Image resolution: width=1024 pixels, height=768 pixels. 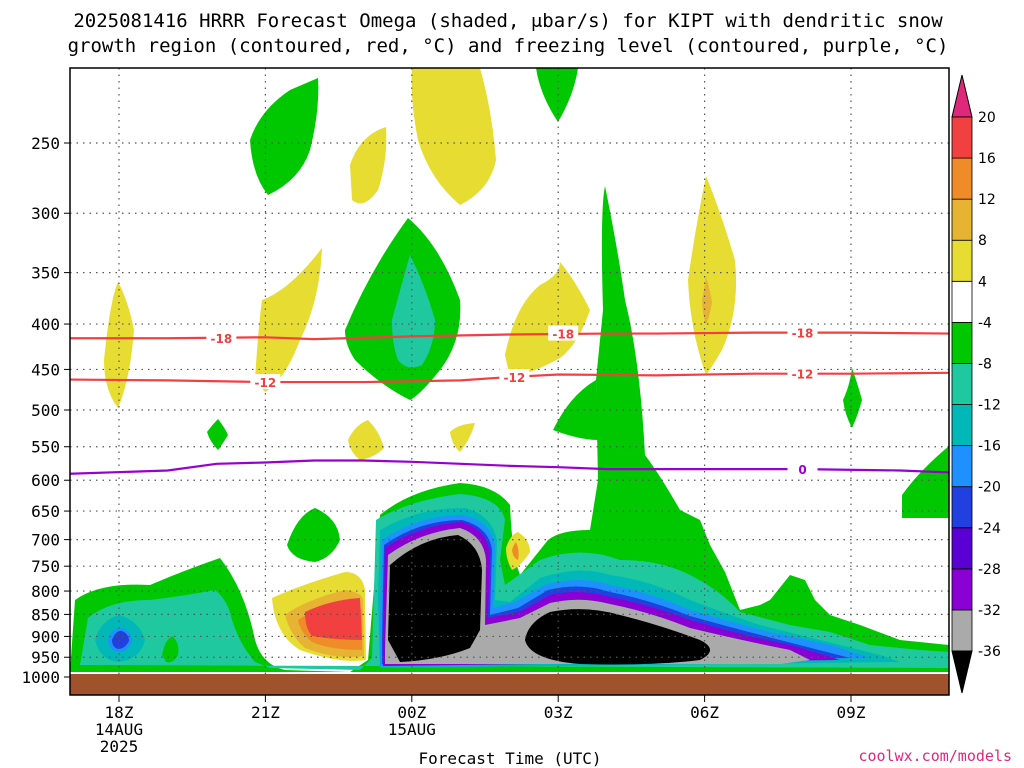 What do you see at coordinates (265, 712) in the screenshot?
I see `x-tick-label: 21Z` at bounding box center [265, 712].